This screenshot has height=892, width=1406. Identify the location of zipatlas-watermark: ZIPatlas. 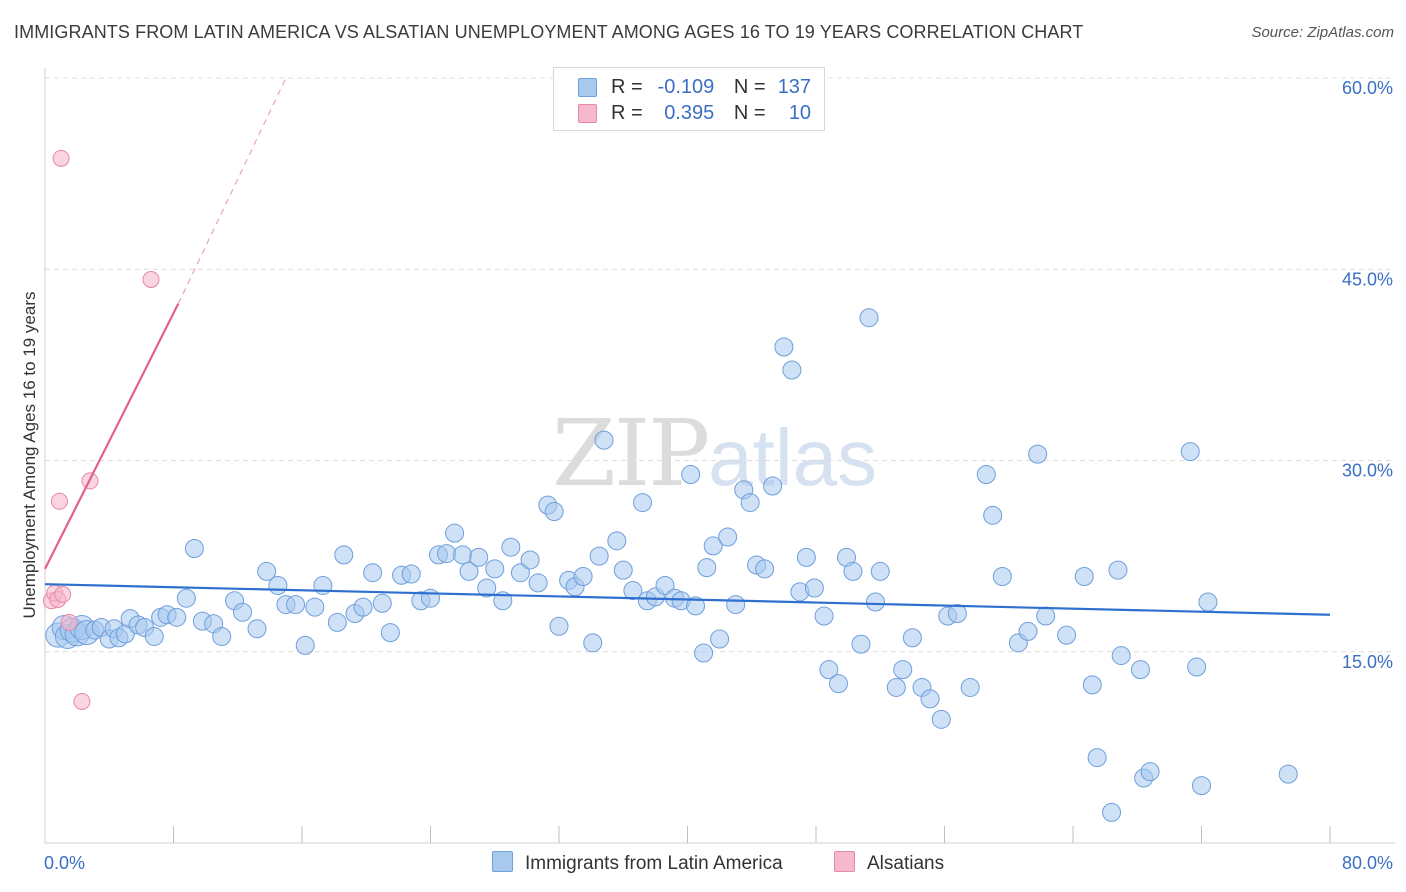
(714, 453).